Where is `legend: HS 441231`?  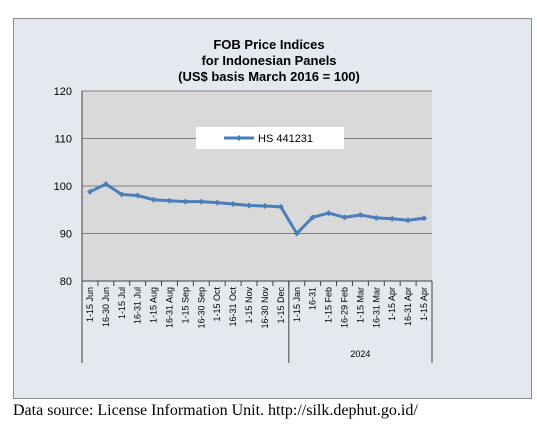
legend: HS 441231 is located at coordinates (270, 138).